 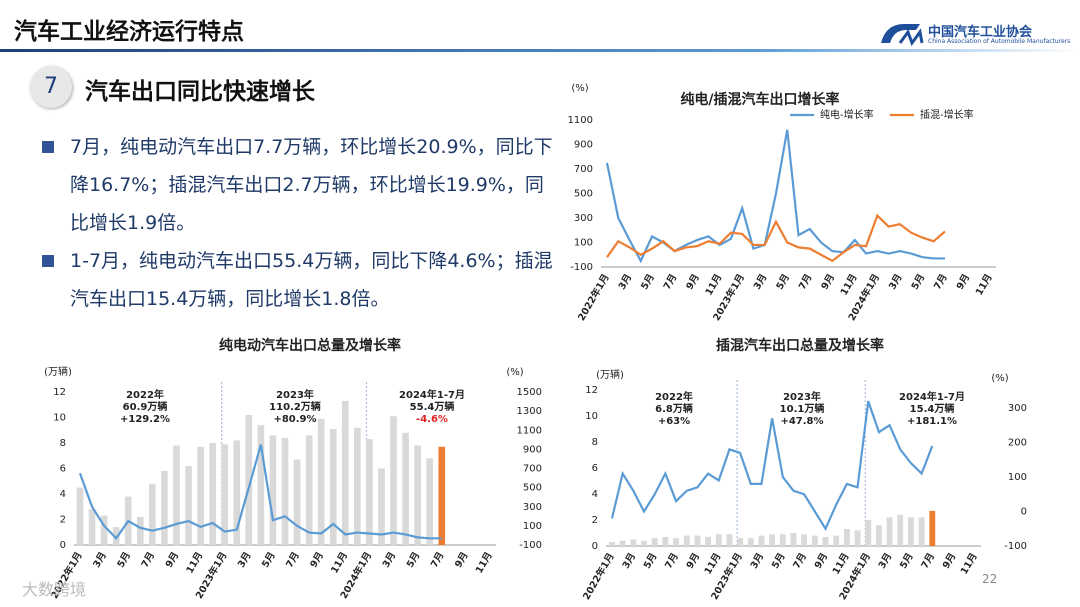 I want to click on annotation-growth: +181.1%, so click(x=932, y=421).